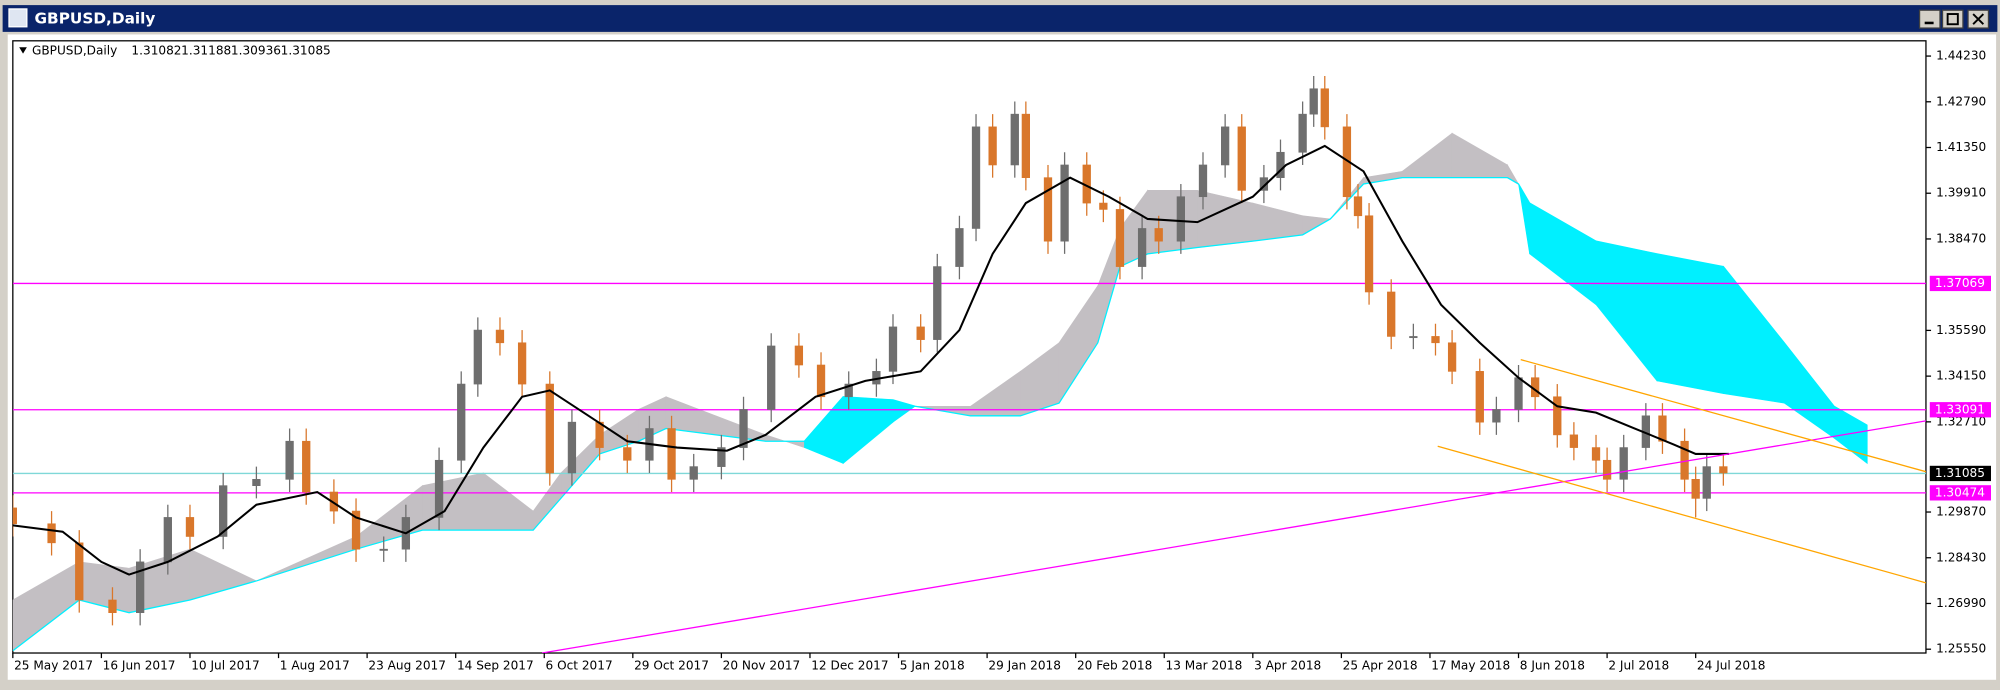 Image resolution: width=2000 pixels, height=690 pixels. What do you see at coordinates (1961, 603) in the screenshot?
I see `y-tick-label: 1.26990` at bounding box center [1961, 603].